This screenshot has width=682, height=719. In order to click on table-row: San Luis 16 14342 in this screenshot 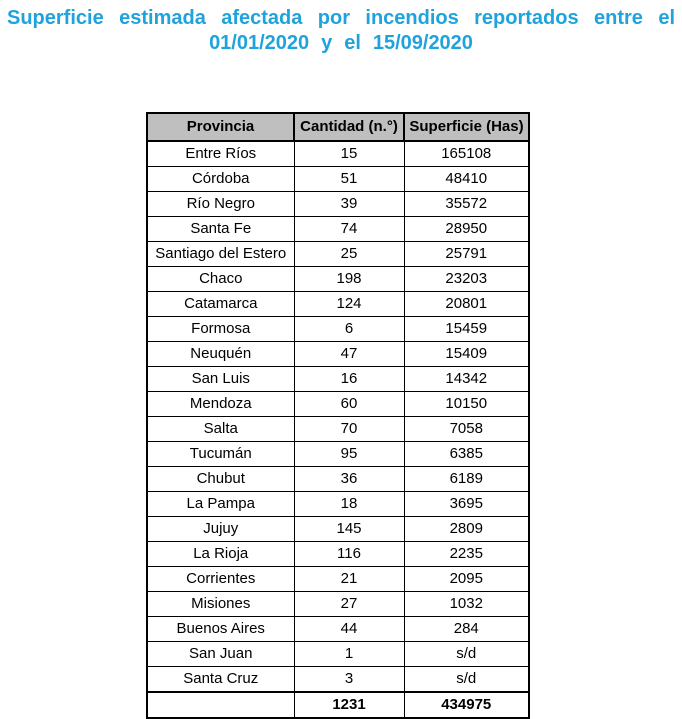, I will do `click(338, 379)`.